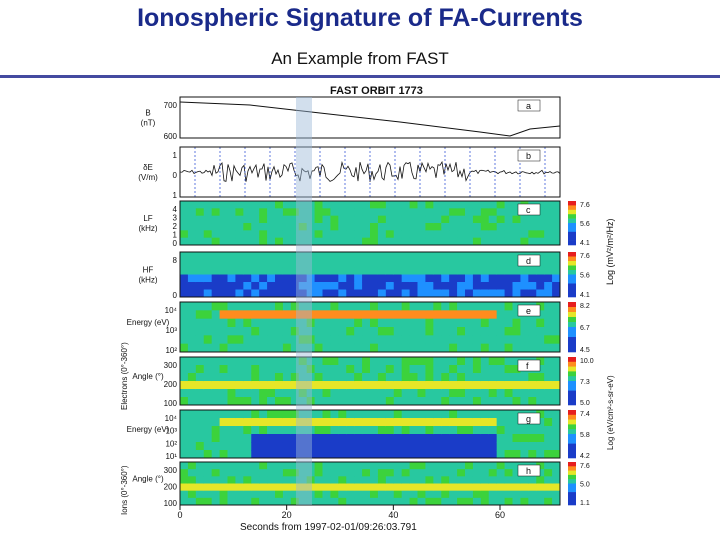 Image resolution: width=720 pixels, height=540 pixels. I want to click on y-tick-label: 4, so click(175, 209).